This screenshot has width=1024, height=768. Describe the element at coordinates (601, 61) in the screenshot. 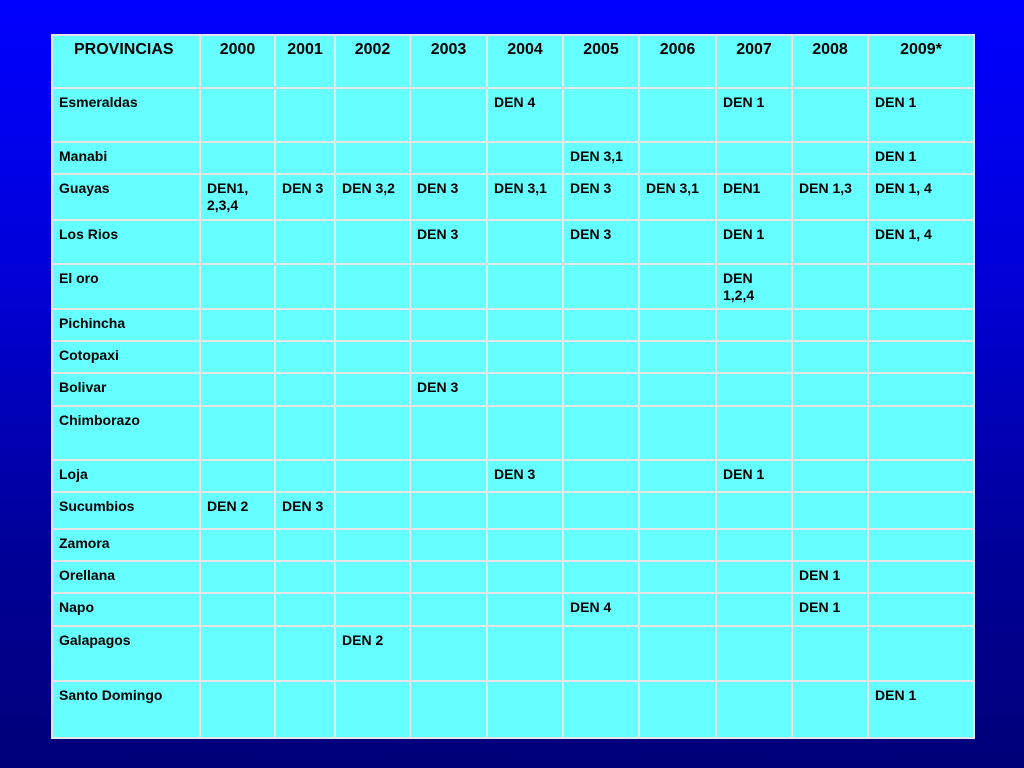

I see `header-year-2005: 2005` at that location.